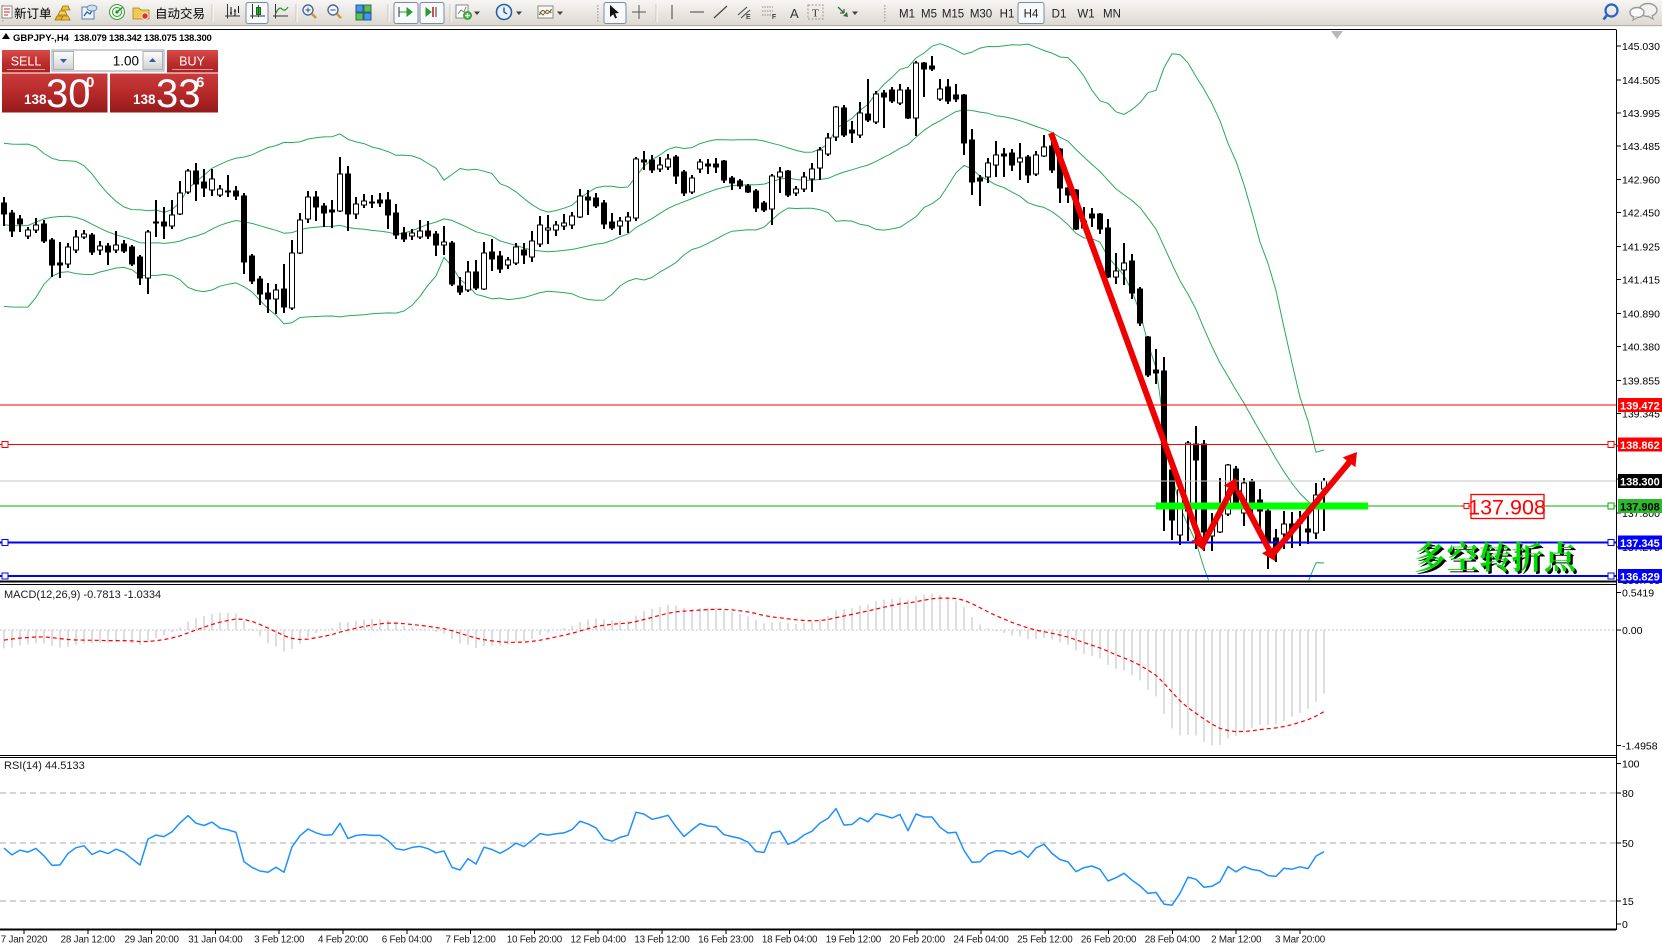 The height and width of the screenshot is (949, 1662). What do you see at coordinates (1641, 314) in the screenshot?
I see `svg-text: 140.890` at bounding box center [1641, 314].